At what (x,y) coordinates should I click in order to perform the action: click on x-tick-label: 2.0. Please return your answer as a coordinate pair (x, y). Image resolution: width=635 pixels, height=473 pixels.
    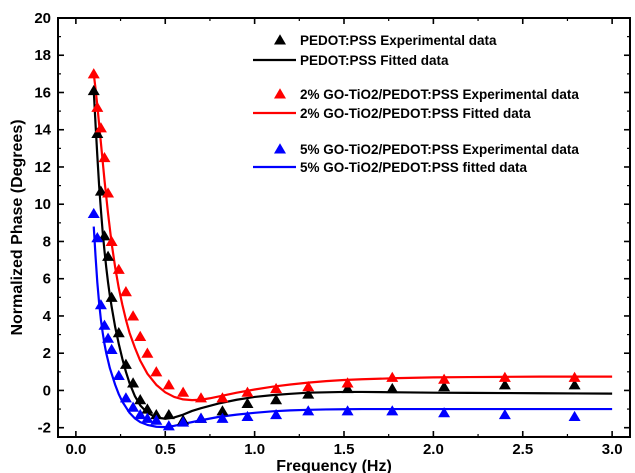
    Looking at the image, I should click on (433, 449).